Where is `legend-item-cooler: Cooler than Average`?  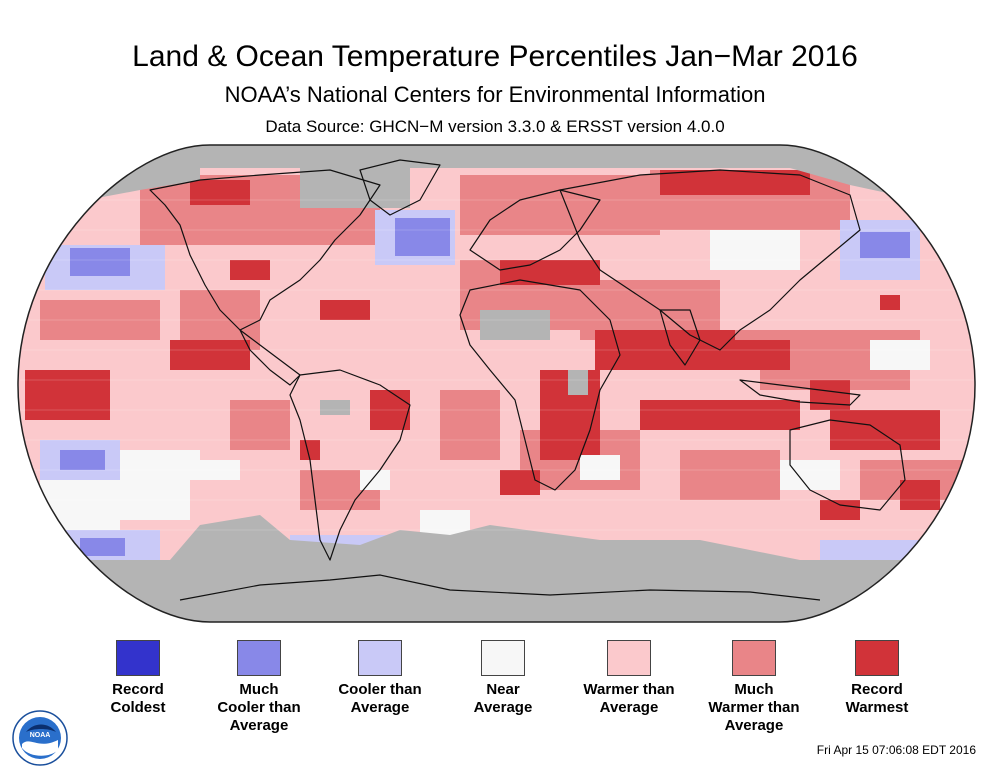
legend-item-cooler: Cooler than Average is located at coordinates (380, 678).